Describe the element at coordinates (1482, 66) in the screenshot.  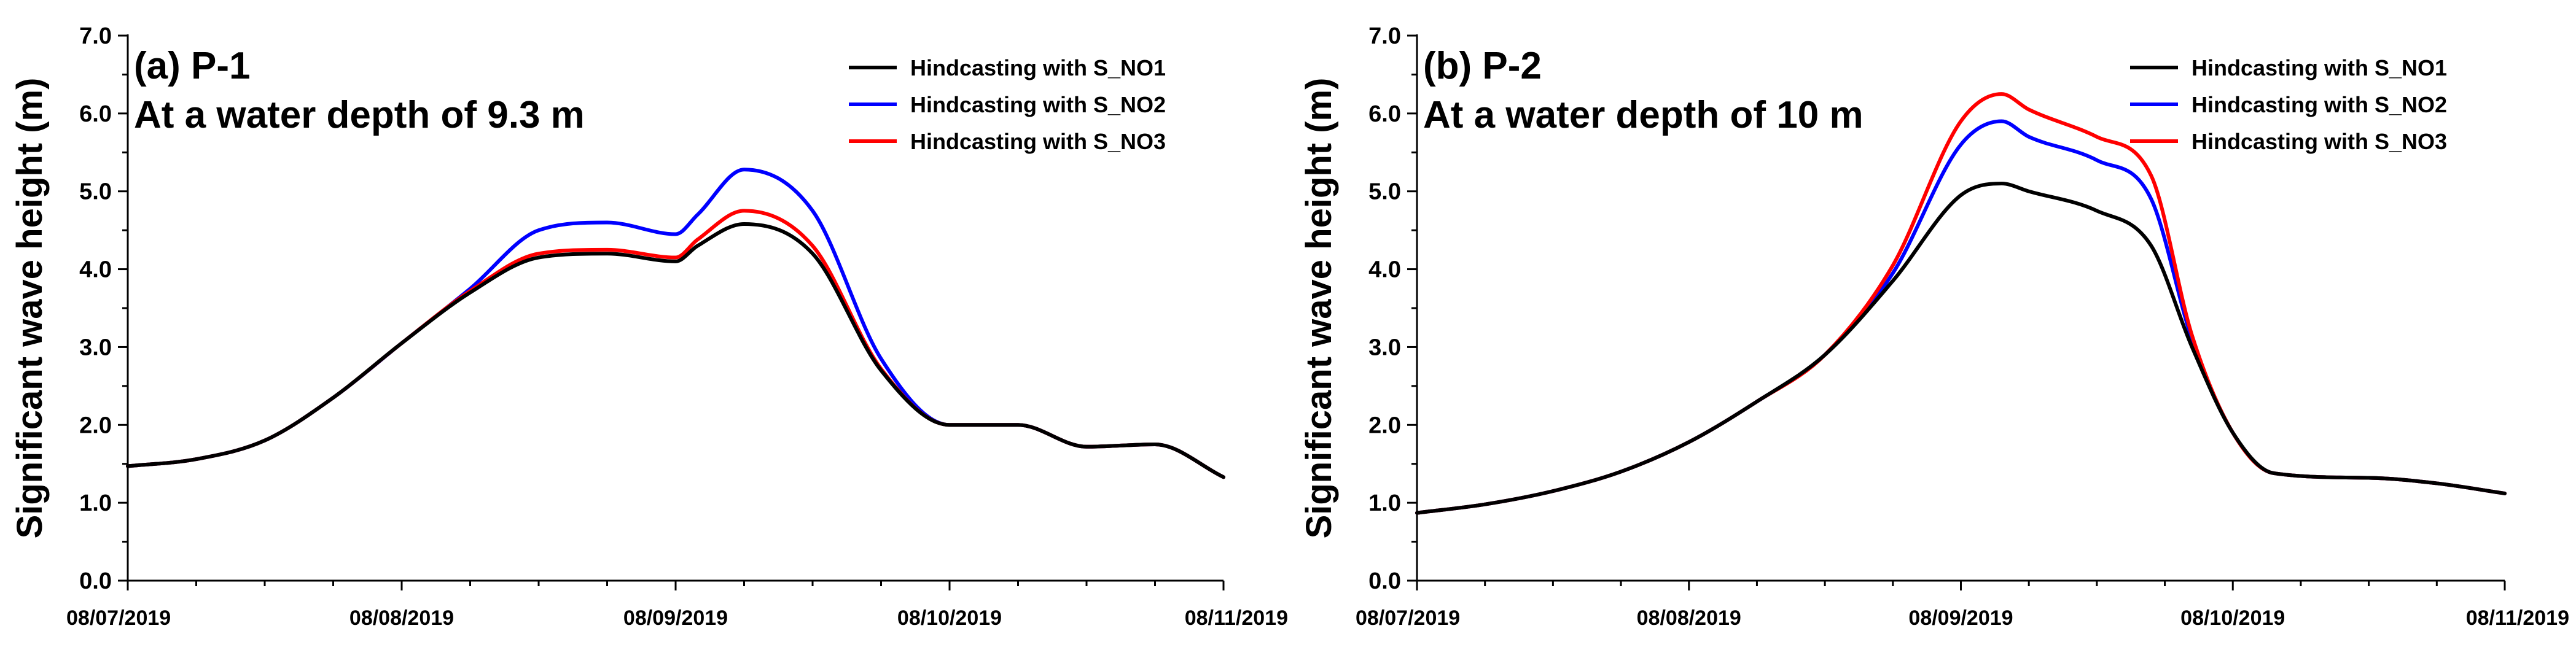
I see `panel-title: (b) P-2` at that location.